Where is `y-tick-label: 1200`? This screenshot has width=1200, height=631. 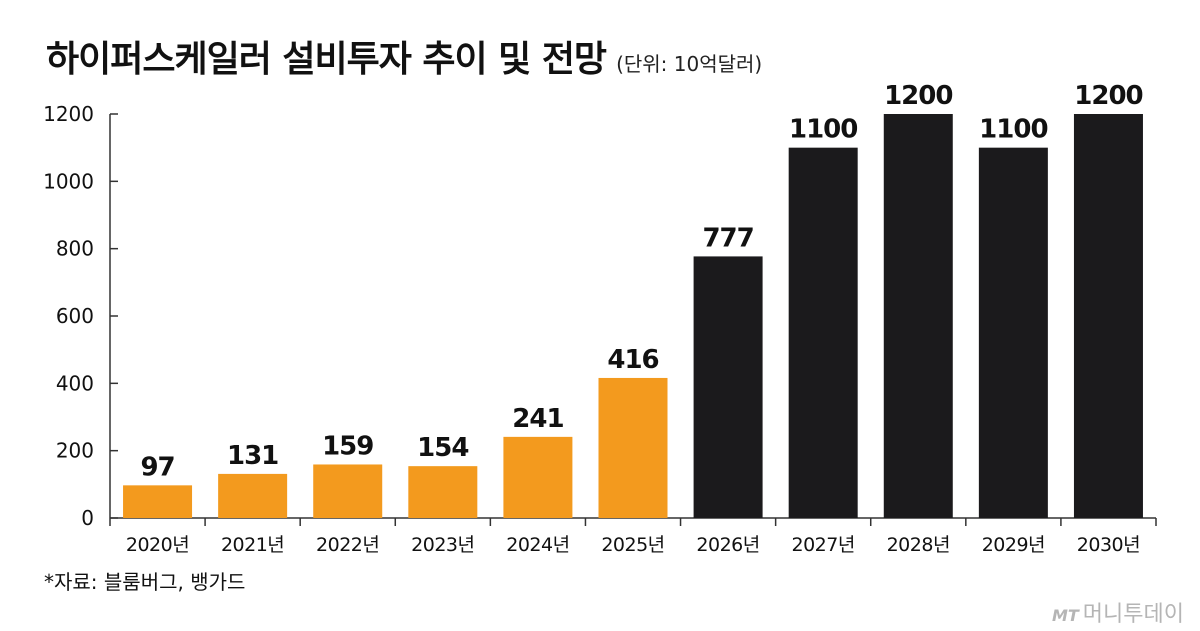 y-tick-label: 1200 is located at coordinates (68, 114).